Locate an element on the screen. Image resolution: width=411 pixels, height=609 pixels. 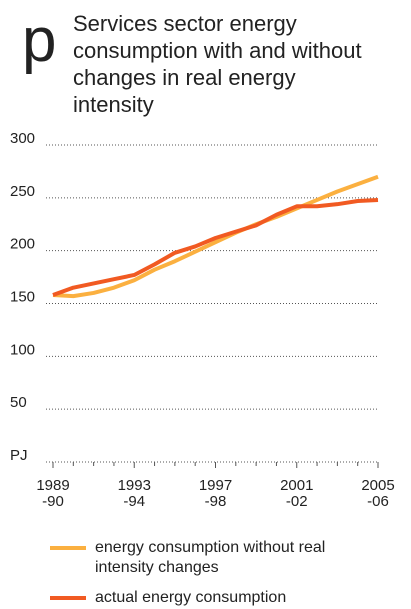
x-tick-label: 1997 -98 is located at coordinates (215, 493).